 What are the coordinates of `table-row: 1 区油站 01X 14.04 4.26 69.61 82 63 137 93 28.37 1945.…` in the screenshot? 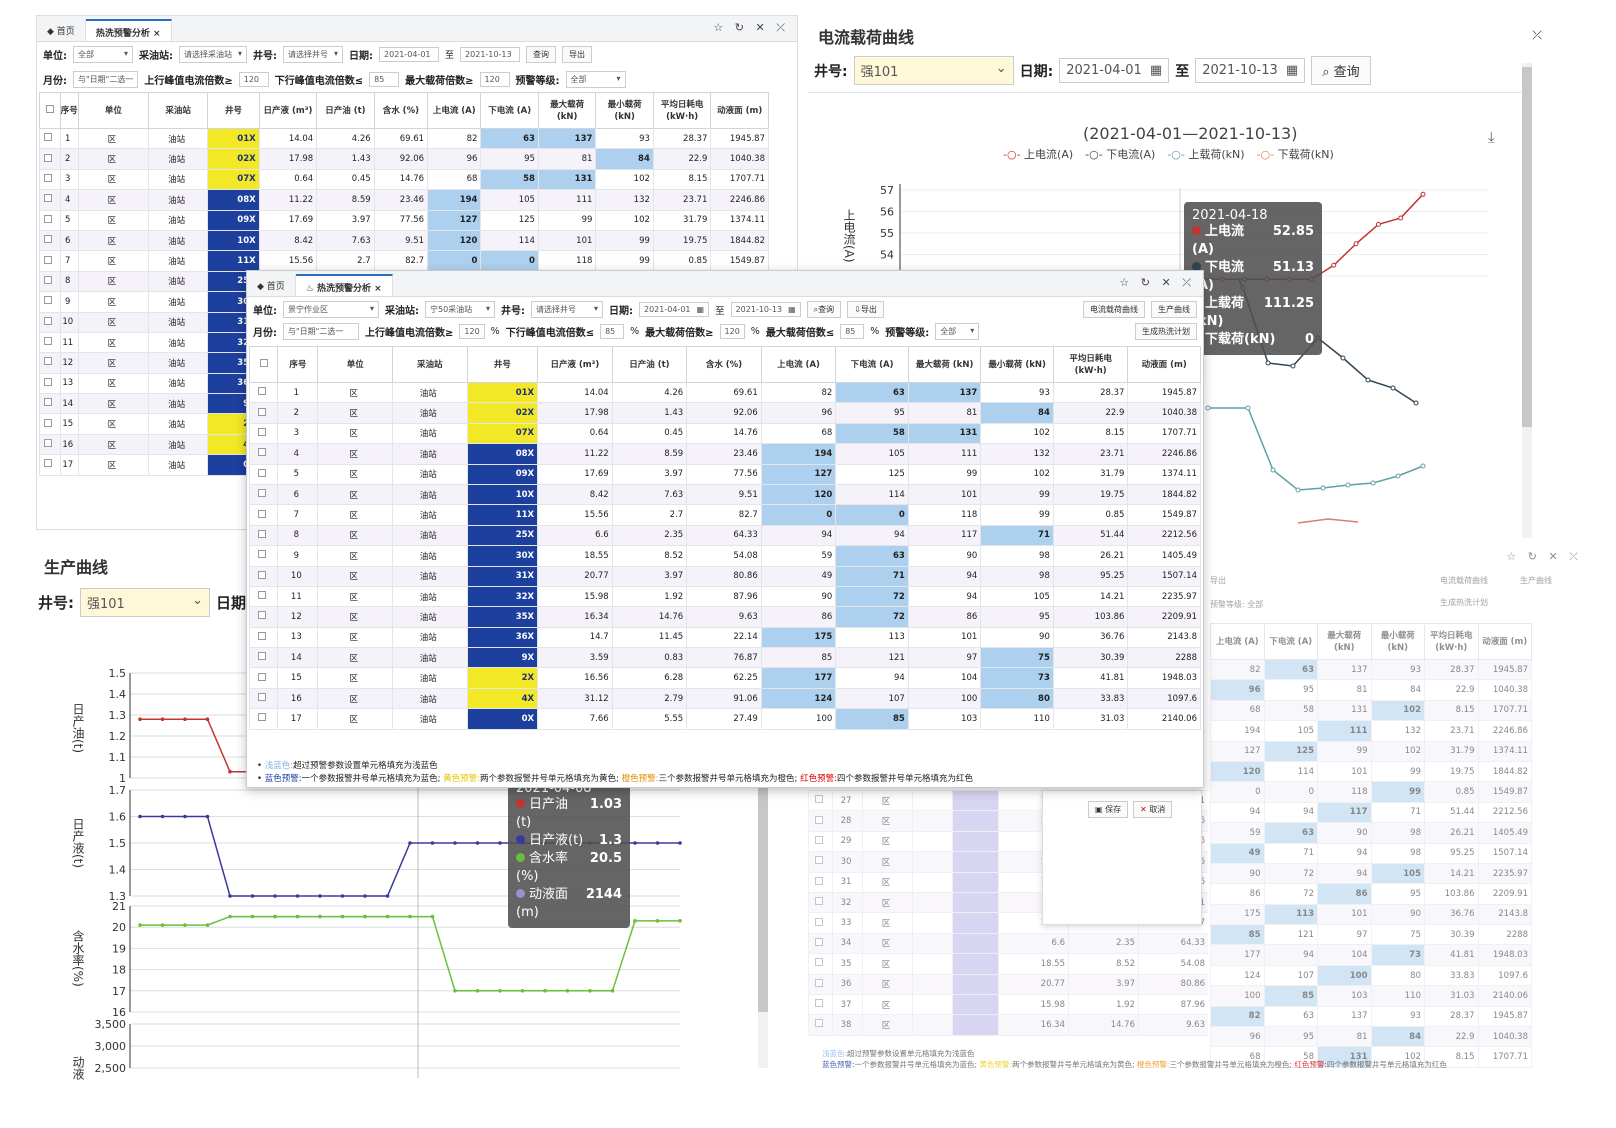 It's located at (404, 138).